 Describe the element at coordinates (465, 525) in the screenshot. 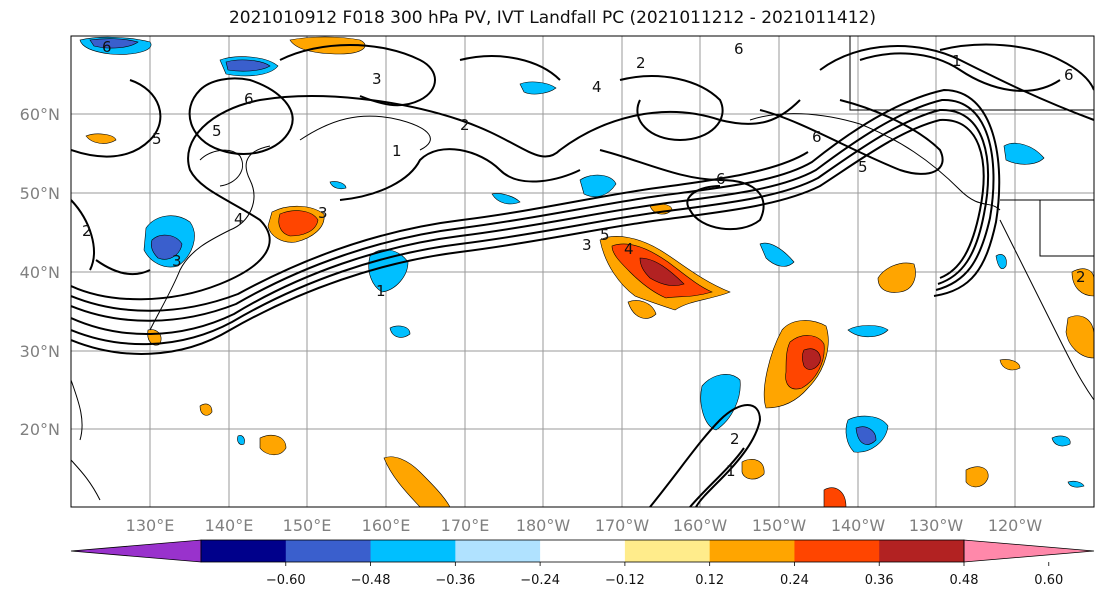

I see `lon-label: 170°E` at that location.